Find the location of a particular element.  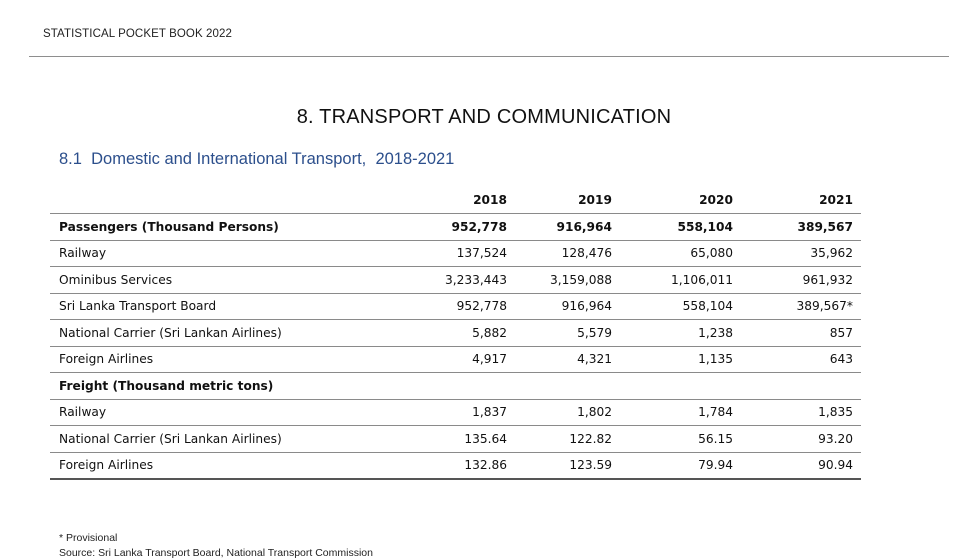

column-header-2018: 2018 is located at coordinates (457, 200).